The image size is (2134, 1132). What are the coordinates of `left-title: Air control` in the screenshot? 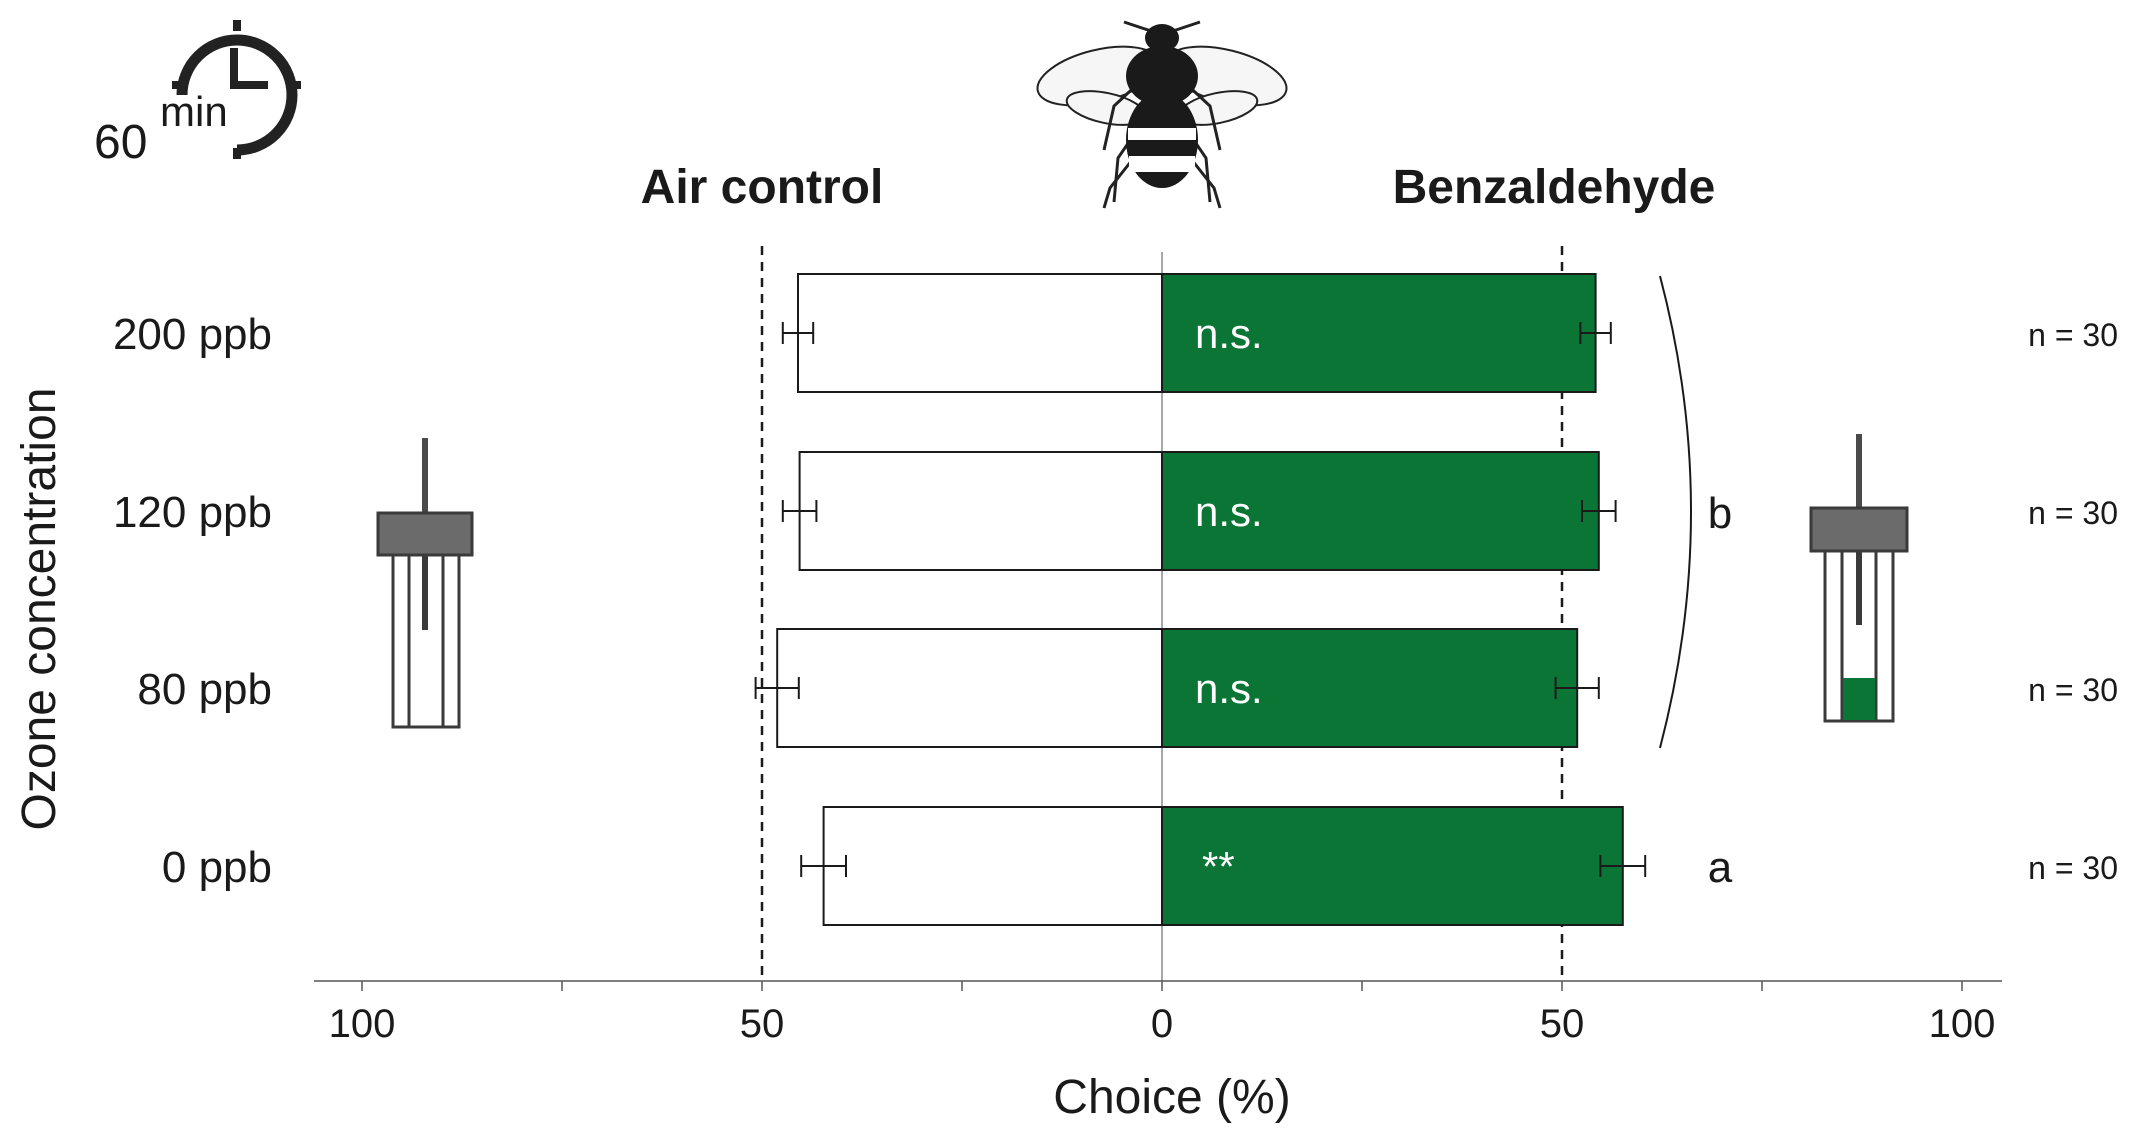 It's located at (762, 187).